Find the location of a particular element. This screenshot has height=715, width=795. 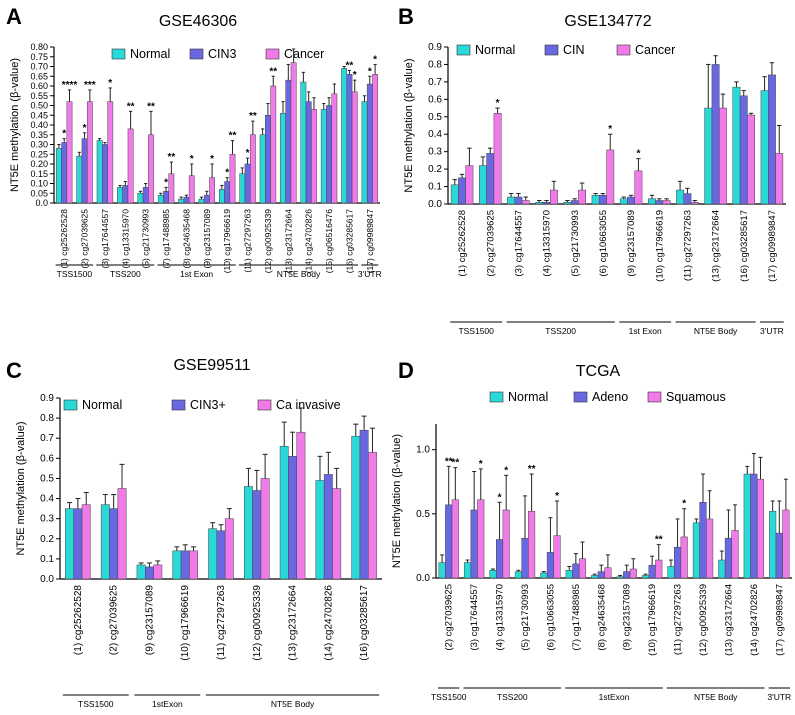

x-tick-label: (11) cg27297263 is located at coordinates (687, 245).